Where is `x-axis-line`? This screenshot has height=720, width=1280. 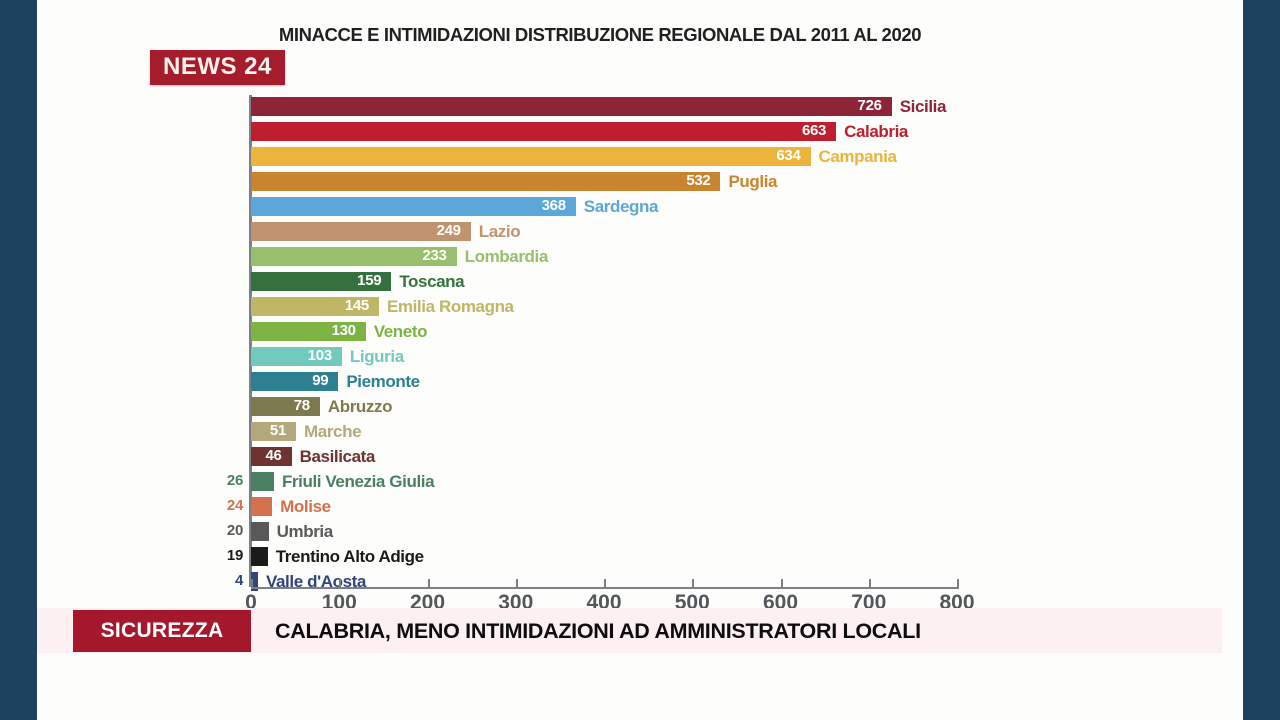
x-axis-line is located at coordinates (605, 588).